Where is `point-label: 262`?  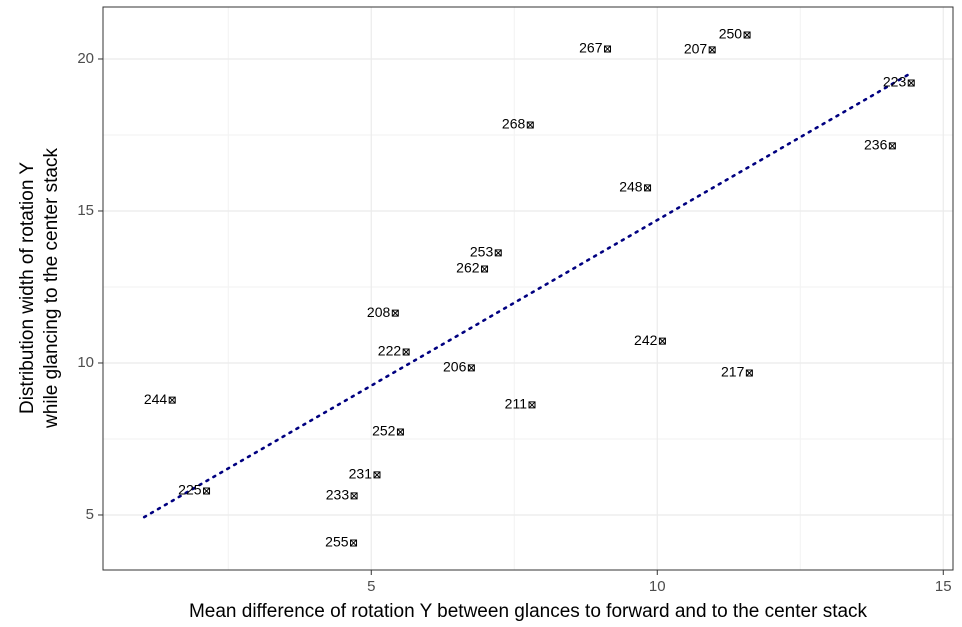
point-label: 262 is located at coordinates (468, 268).